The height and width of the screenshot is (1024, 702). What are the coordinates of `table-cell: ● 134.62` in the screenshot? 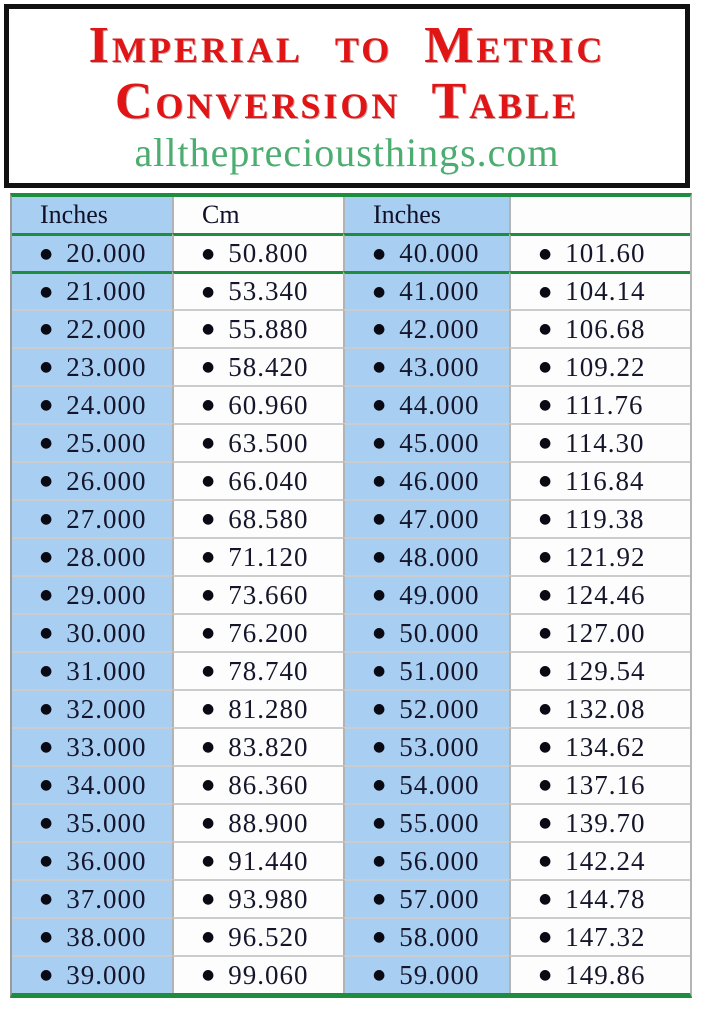 It's located at (599, 746).